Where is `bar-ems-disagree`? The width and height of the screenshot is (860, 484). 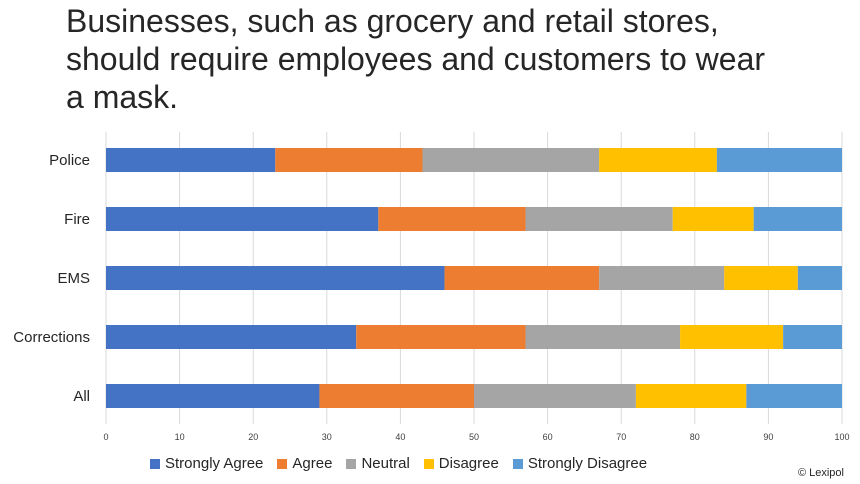
bar-ems-disagree is located at coordinates (761, 278).